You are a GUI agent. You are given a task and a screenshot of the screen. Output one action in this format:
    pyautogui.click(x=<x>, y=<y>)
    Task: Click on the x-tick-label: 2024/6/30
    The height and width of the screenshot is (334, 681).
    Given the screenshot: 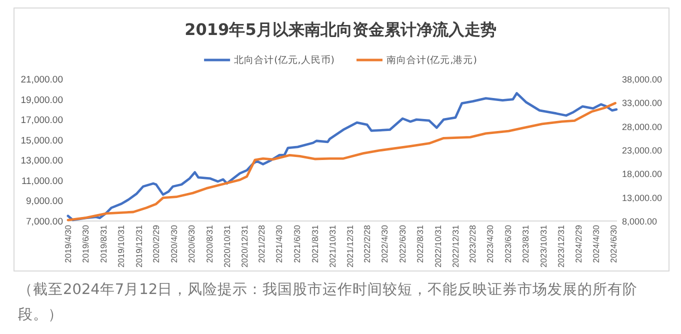 What is the action you would take?
    pyautogui.click(x=613, y=243)
    